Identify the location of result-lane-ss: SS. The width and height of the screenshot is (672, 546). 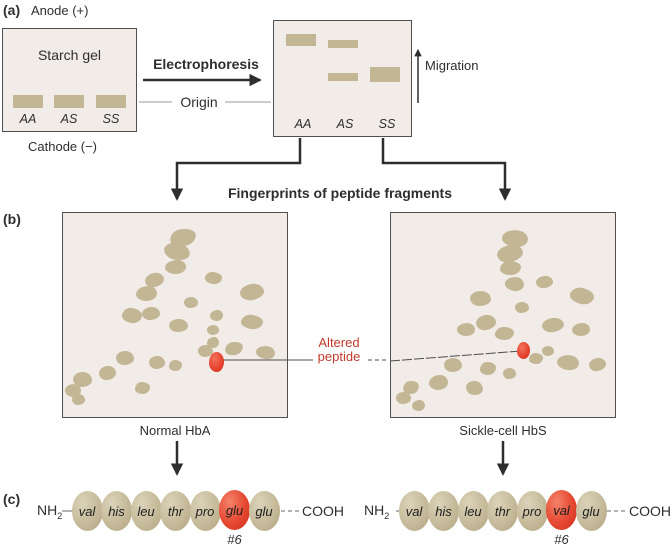
(387, 124).